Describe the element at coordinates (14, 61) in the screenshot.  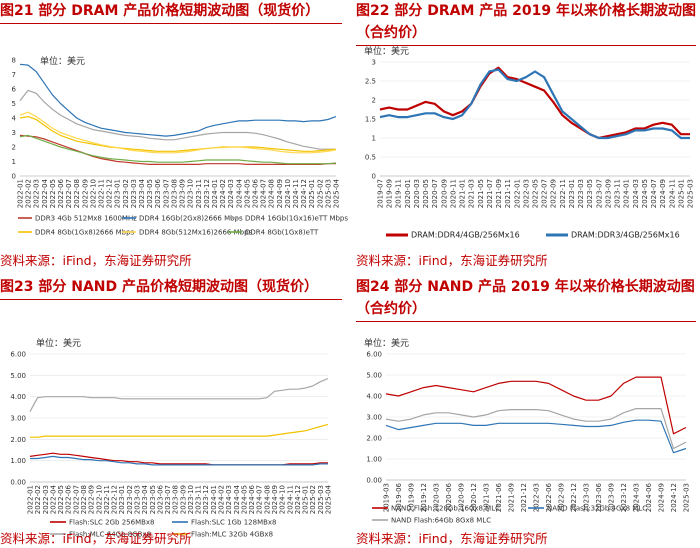
I see `y-tick-label: 8` at that location.